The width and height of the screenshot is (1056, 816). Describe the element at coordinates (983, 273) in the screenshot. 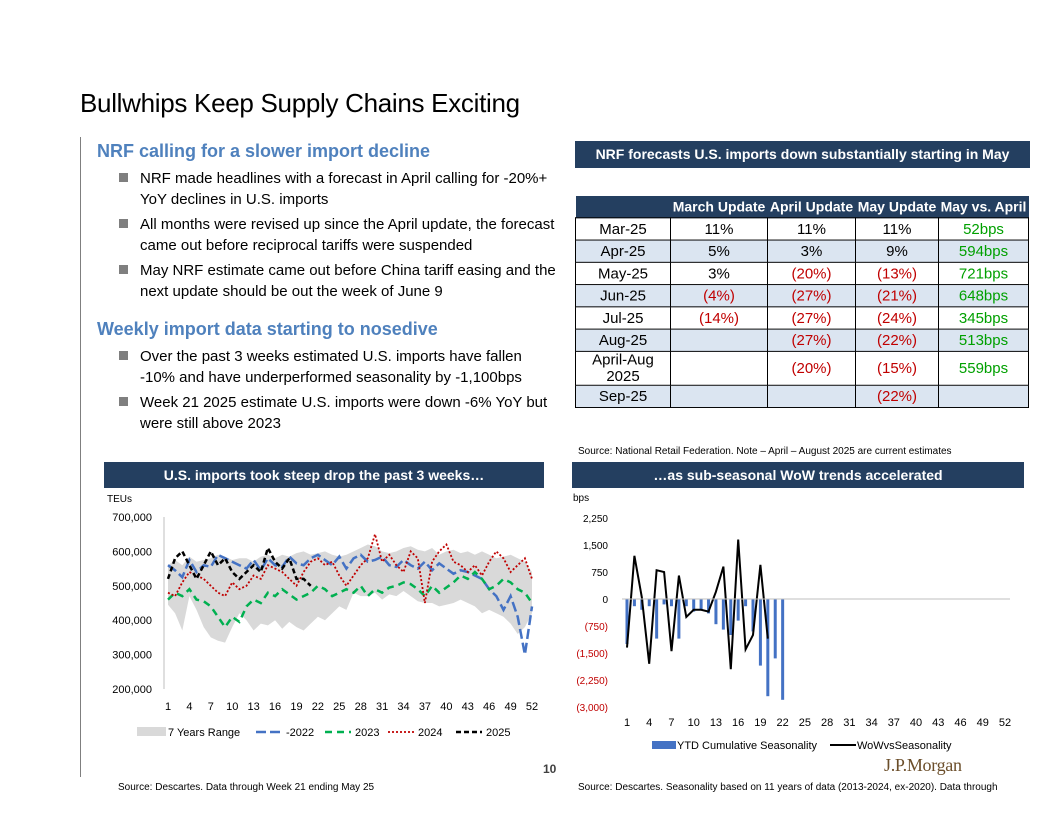

I see `table-cell: 721bps` at that location.